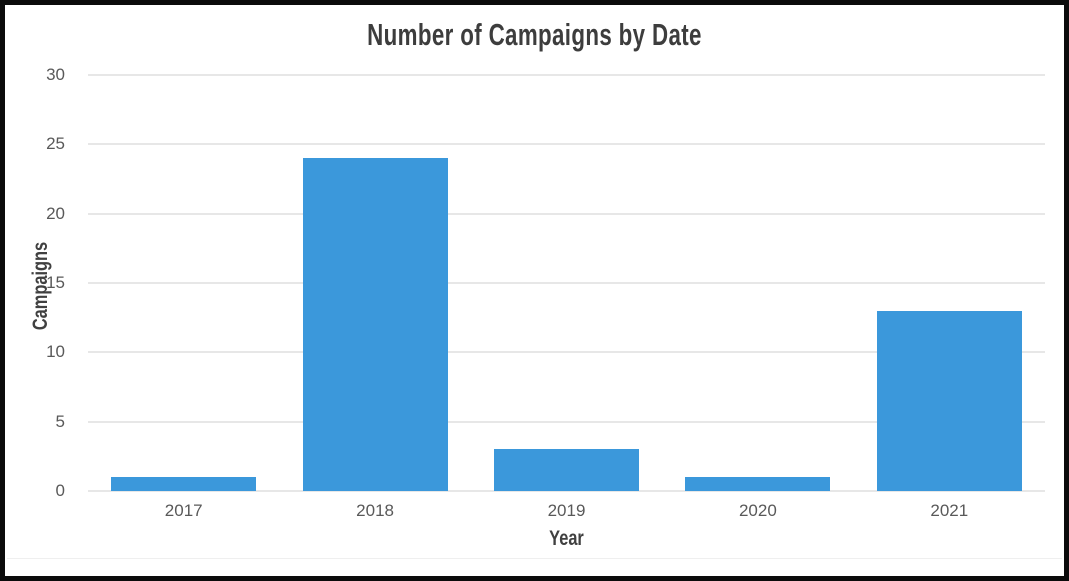 The height and width of the screenshot is (581, 1069). What do you see at coordinates (566, 470) in the screenshot?
I see `bar-2019` at bounding box center [566, 470].